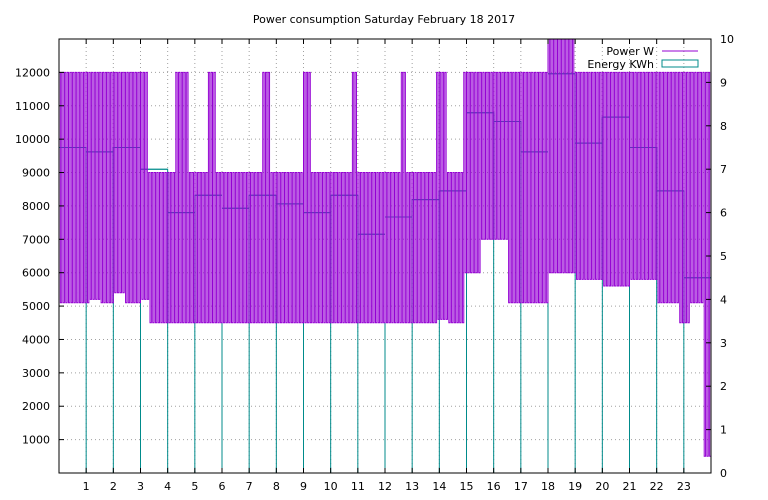  I want to click on y-right-tick-label: 9, so click(723, 82).